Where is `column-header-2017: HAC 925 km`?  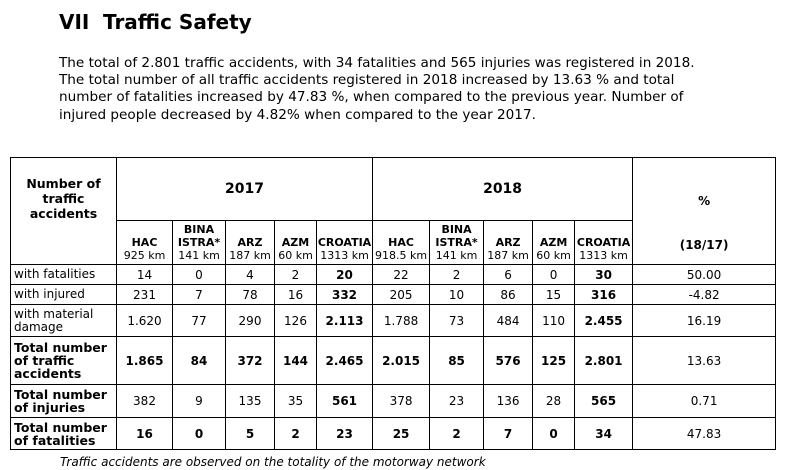
column-header-2017: HAC 925 km is located at coordinates (144, 242).